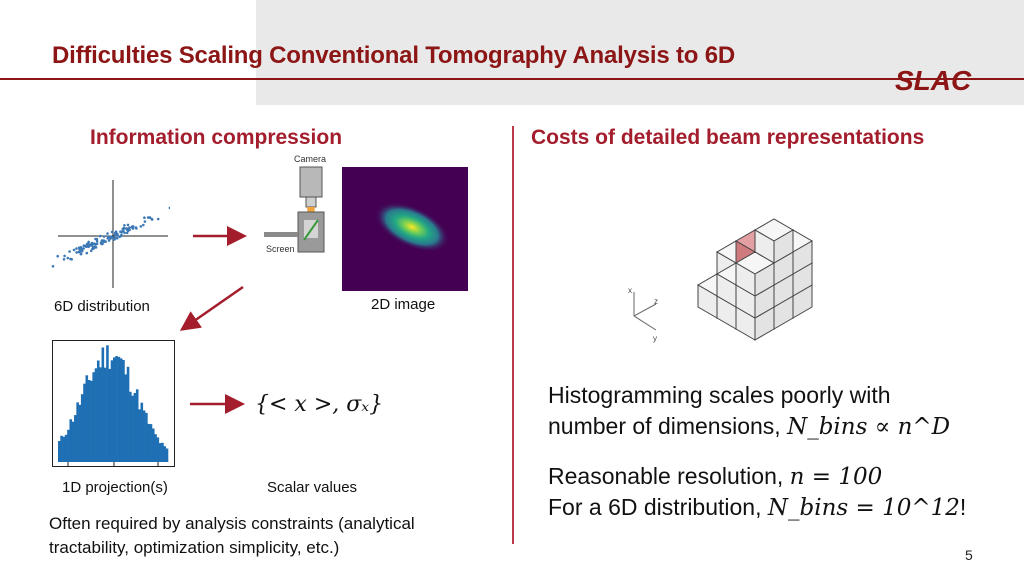 This screenshot has width=1024, height=576. I want to click on scatter-plot, so click(110, 234).